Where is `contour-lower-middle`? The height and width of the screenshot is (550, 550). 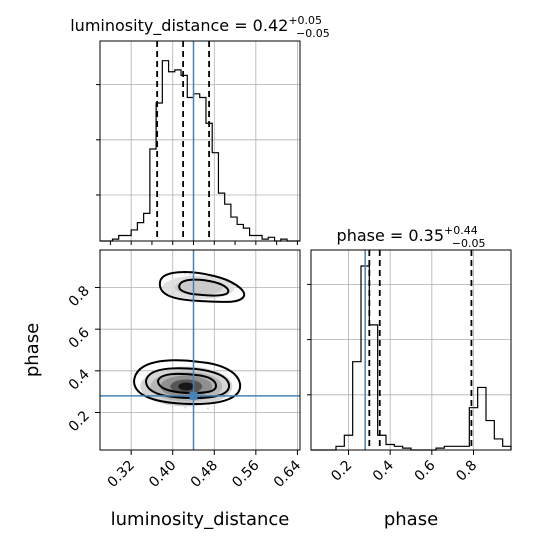 contour-lower-middle is located at coordinates (187, 383).